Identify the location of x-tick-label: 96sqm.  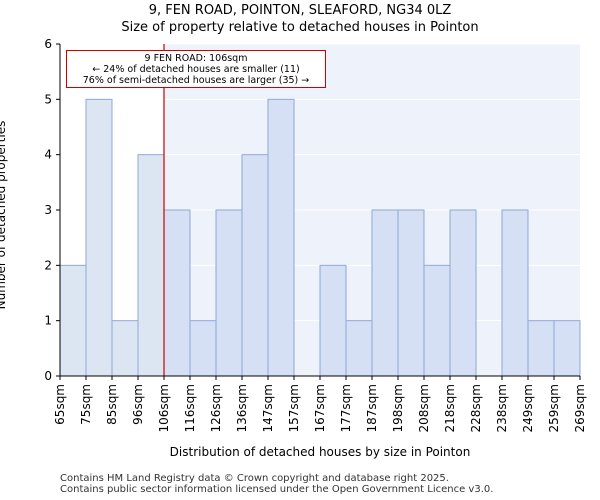
(138, 404).